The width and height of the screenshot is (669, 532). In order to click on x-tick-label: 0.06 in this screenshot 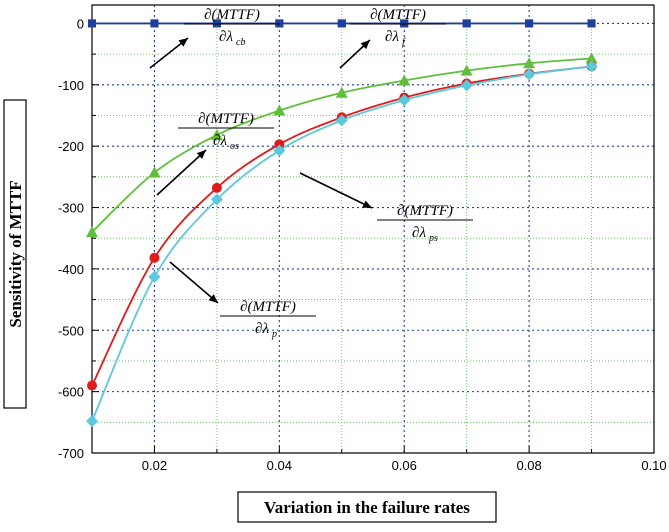, I will do `click(404, 465)`.